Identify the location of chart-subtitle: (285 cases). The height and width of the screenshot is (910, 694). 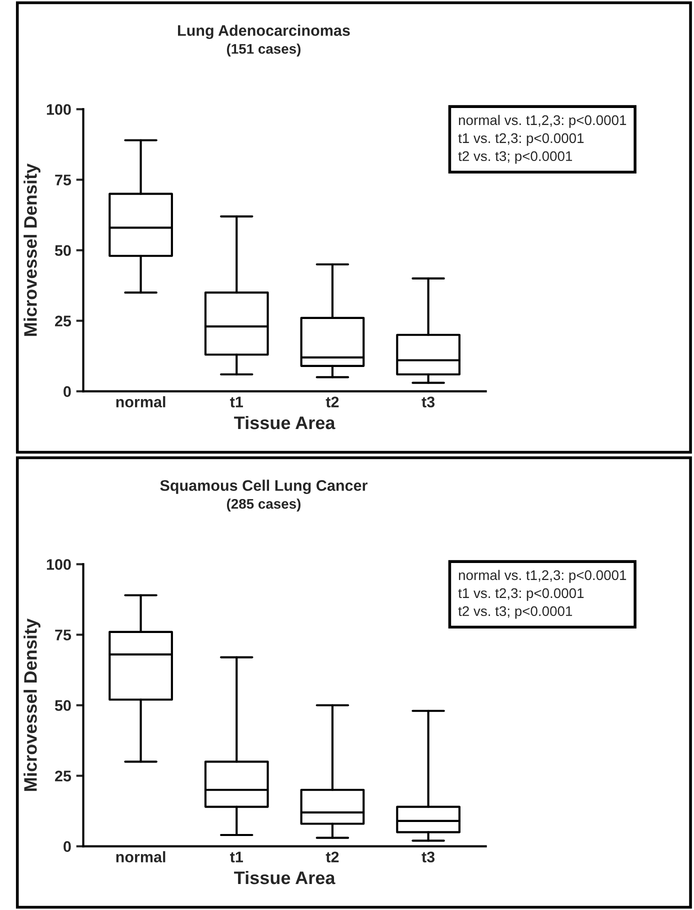
(263, 505).